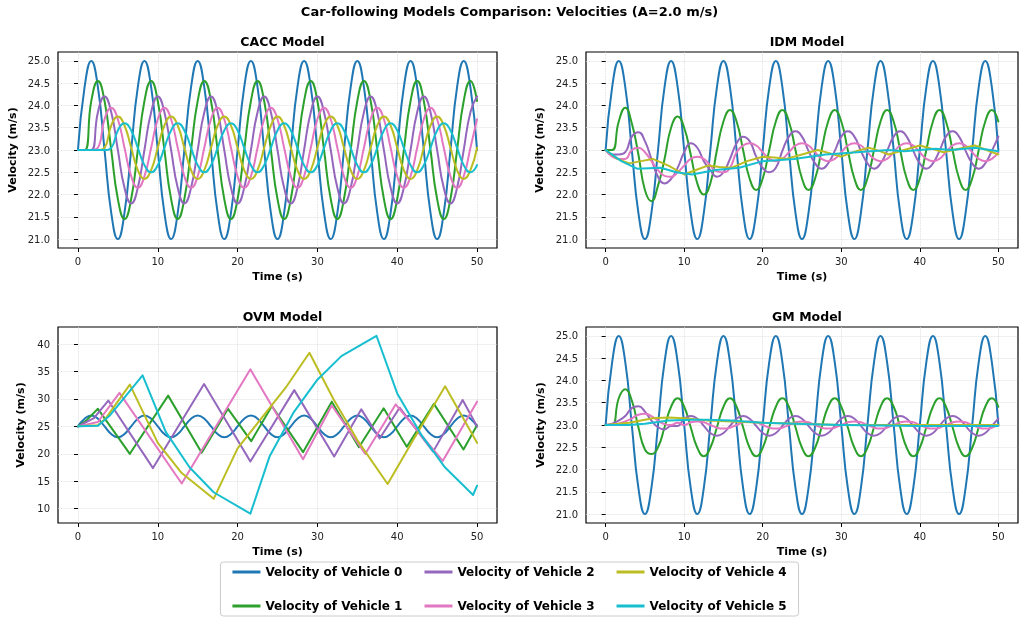 This screenshot has width=1019, height=622. I want to click on y-tick-label: 25, so click(43, 426).